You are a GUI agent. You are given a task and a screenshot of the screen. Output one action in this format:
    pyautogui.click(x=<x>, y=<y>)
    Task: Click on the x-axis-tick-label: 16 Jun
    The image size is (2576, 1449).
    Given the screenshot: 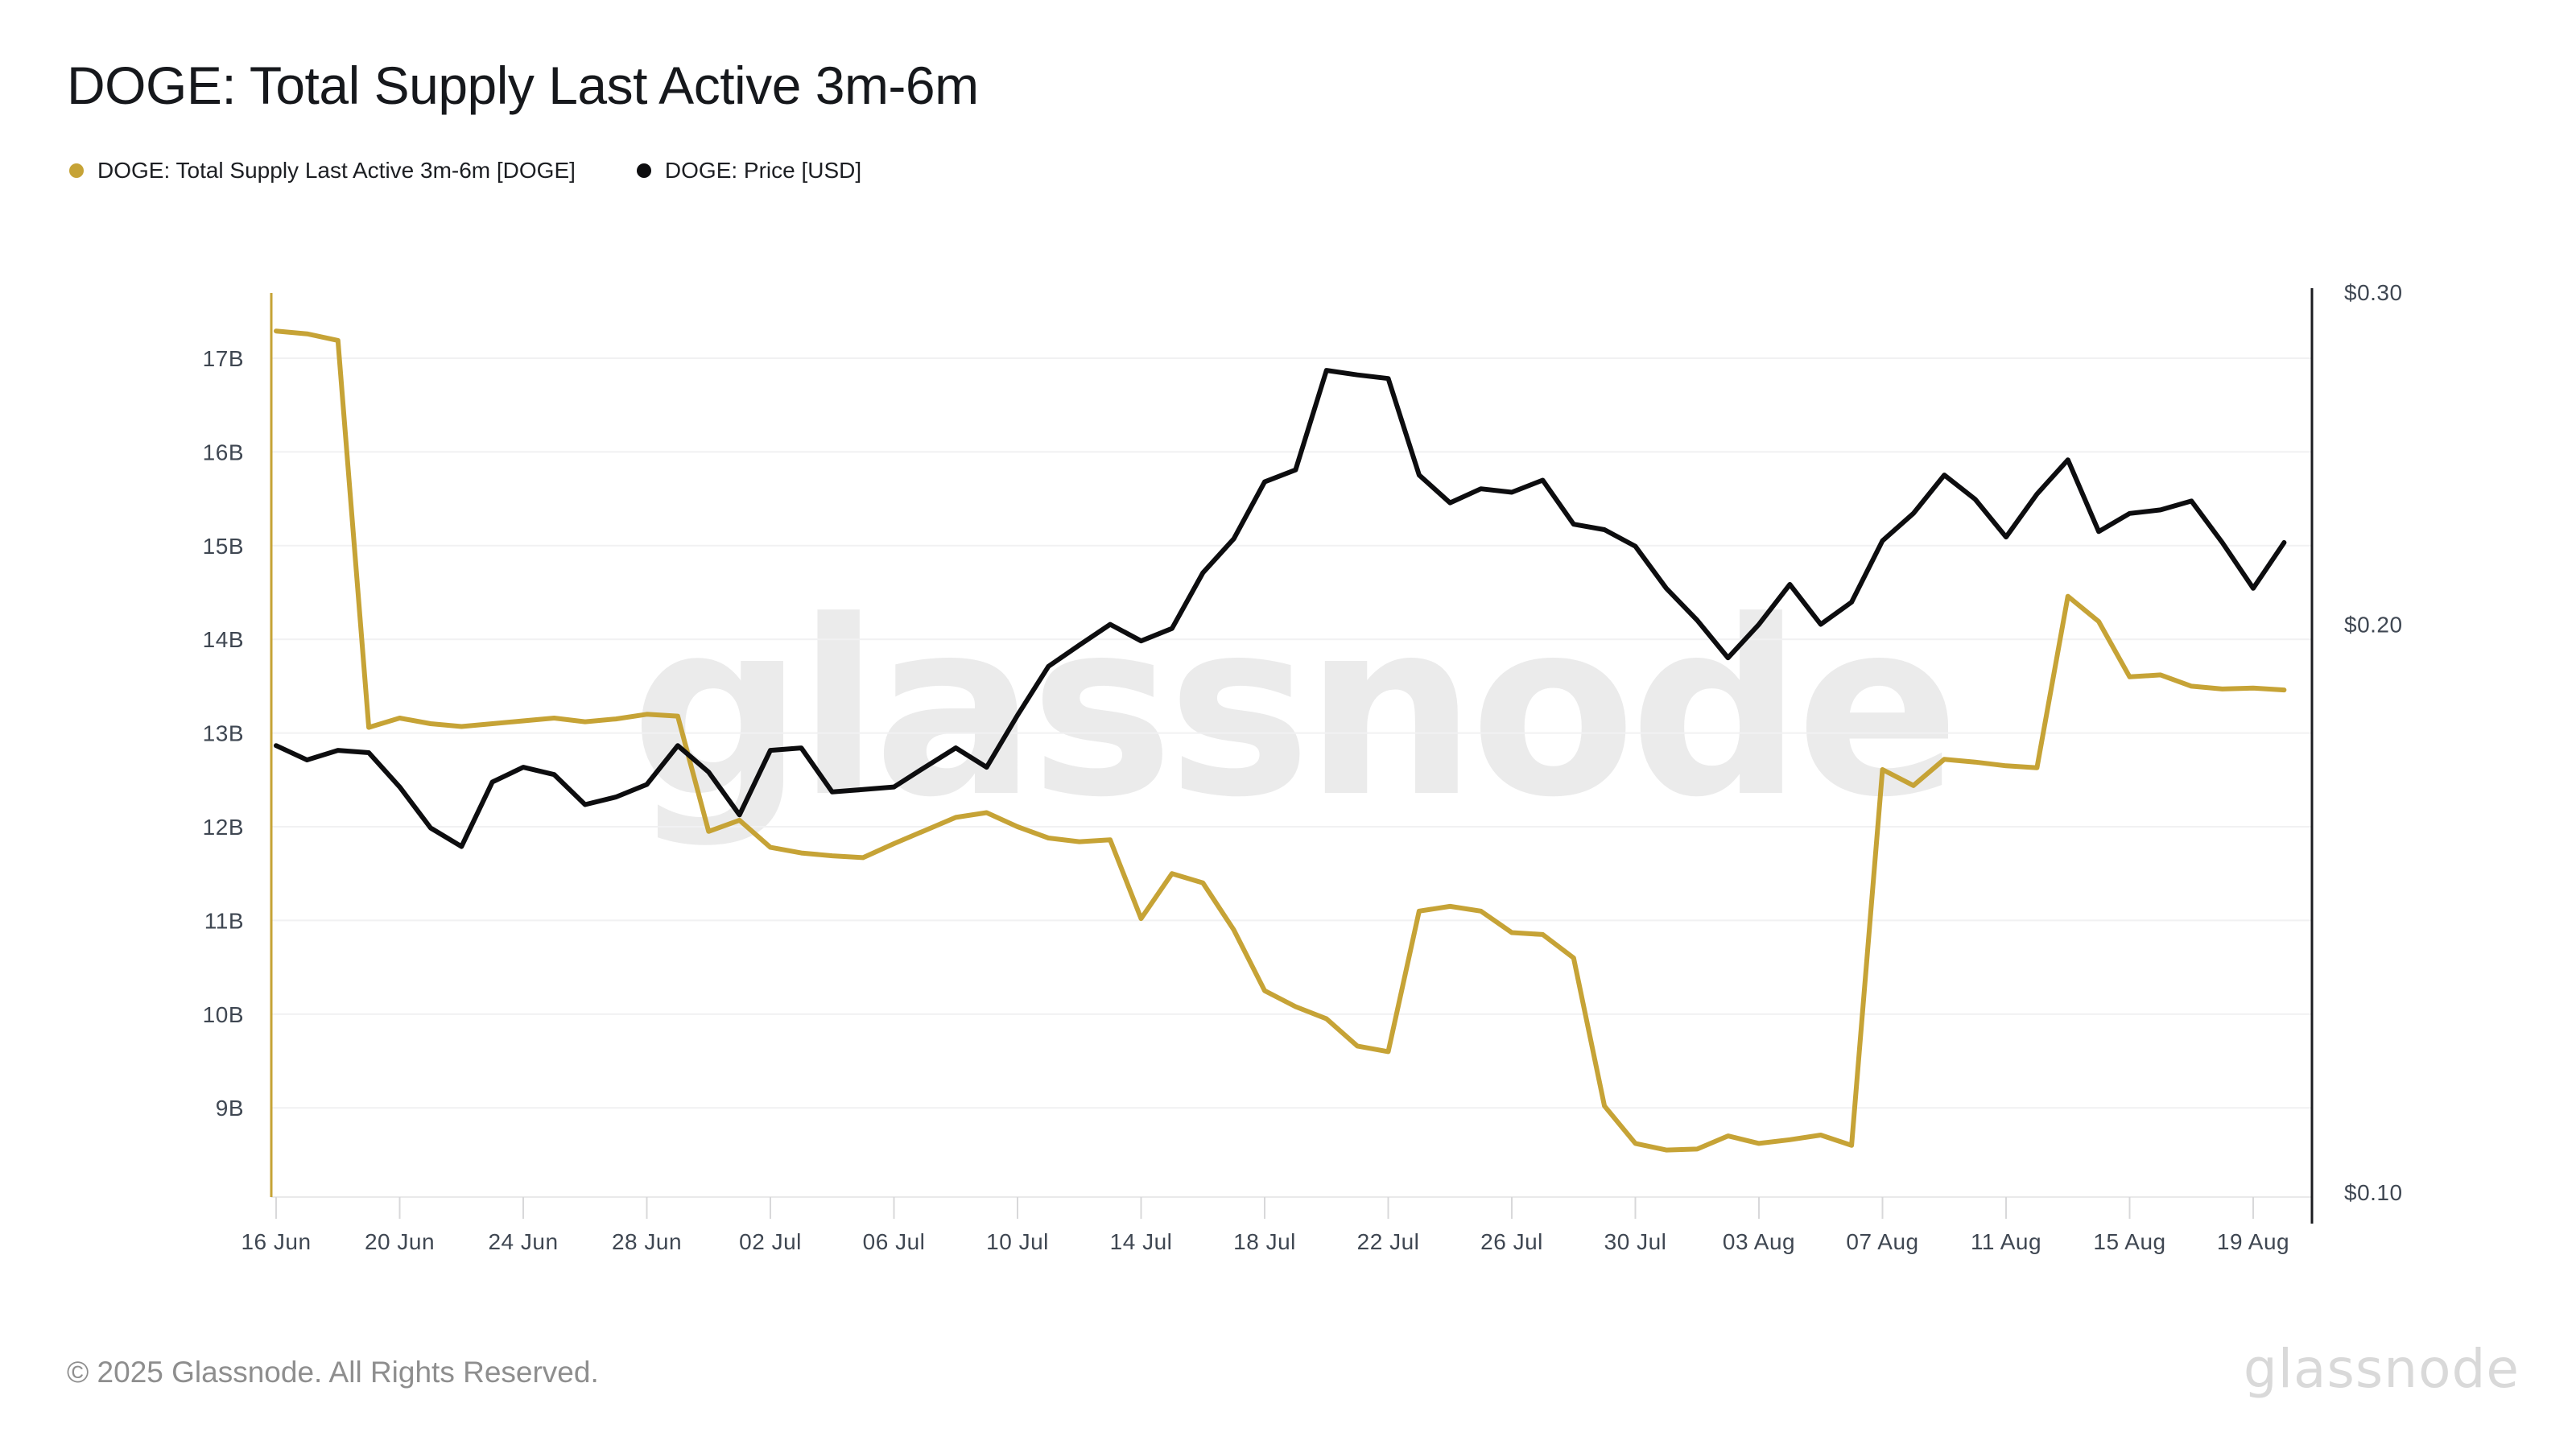 What is the action you would take?
    pyautogui.click(x=276, y=1241)
    